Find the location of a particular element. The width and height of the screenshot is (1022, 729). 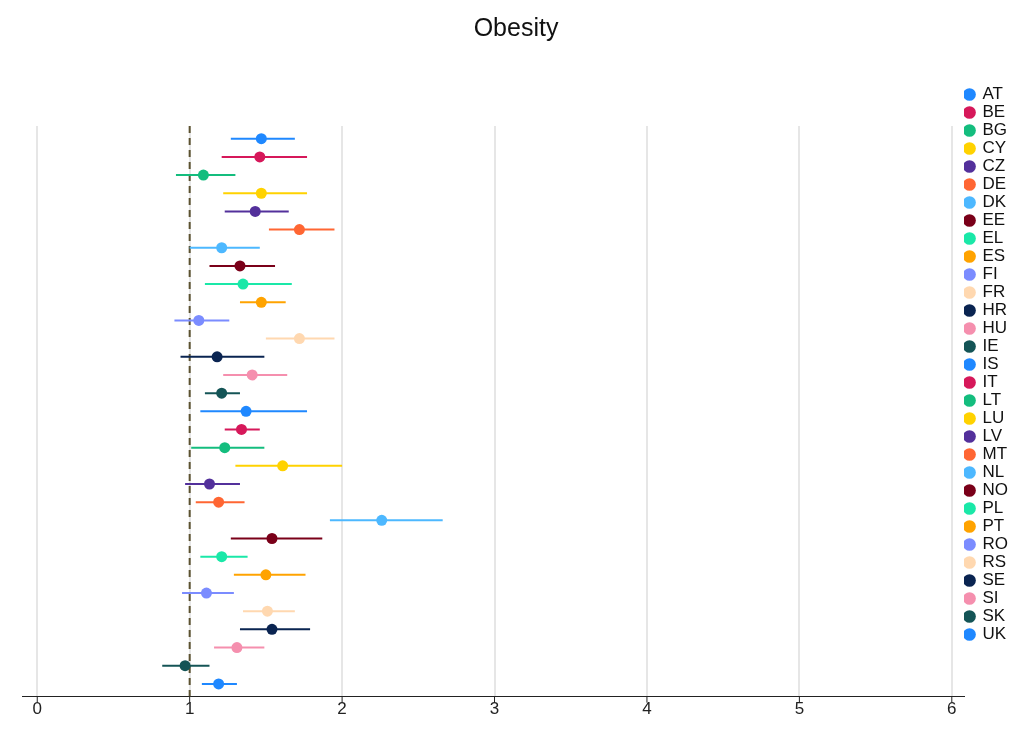

legend-label: FI is located at coordinates (990, 274).